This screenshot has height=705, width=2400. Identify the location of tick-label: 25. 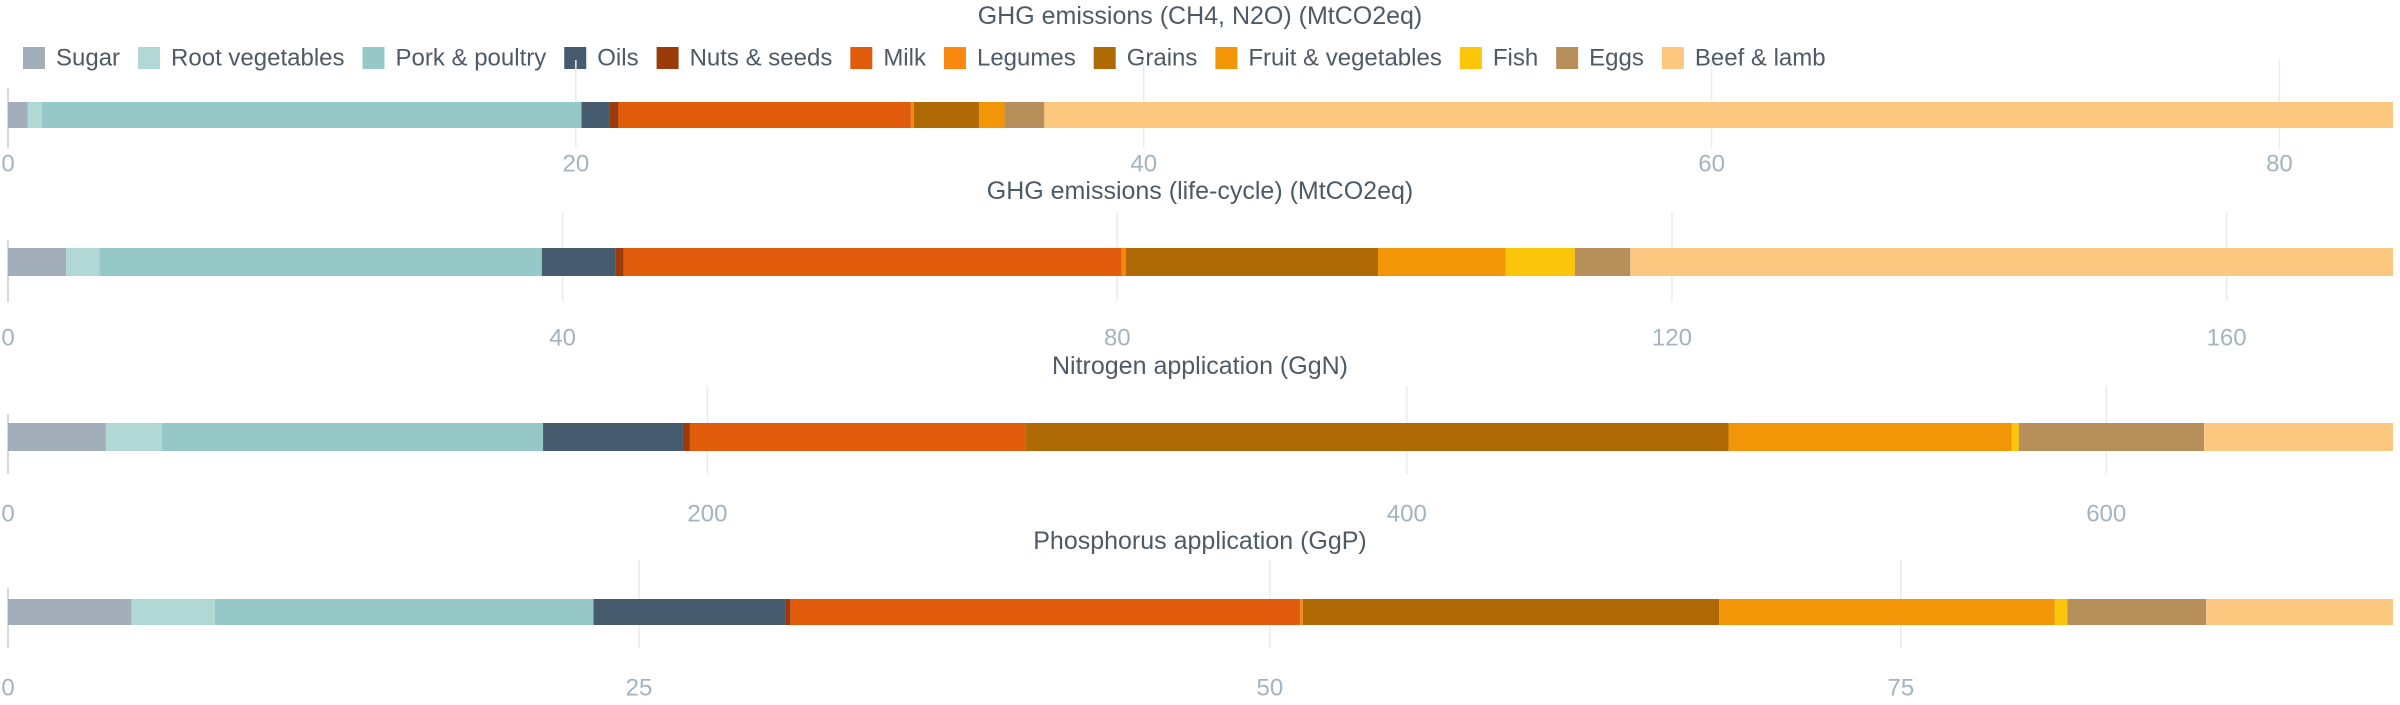
(639, 688).